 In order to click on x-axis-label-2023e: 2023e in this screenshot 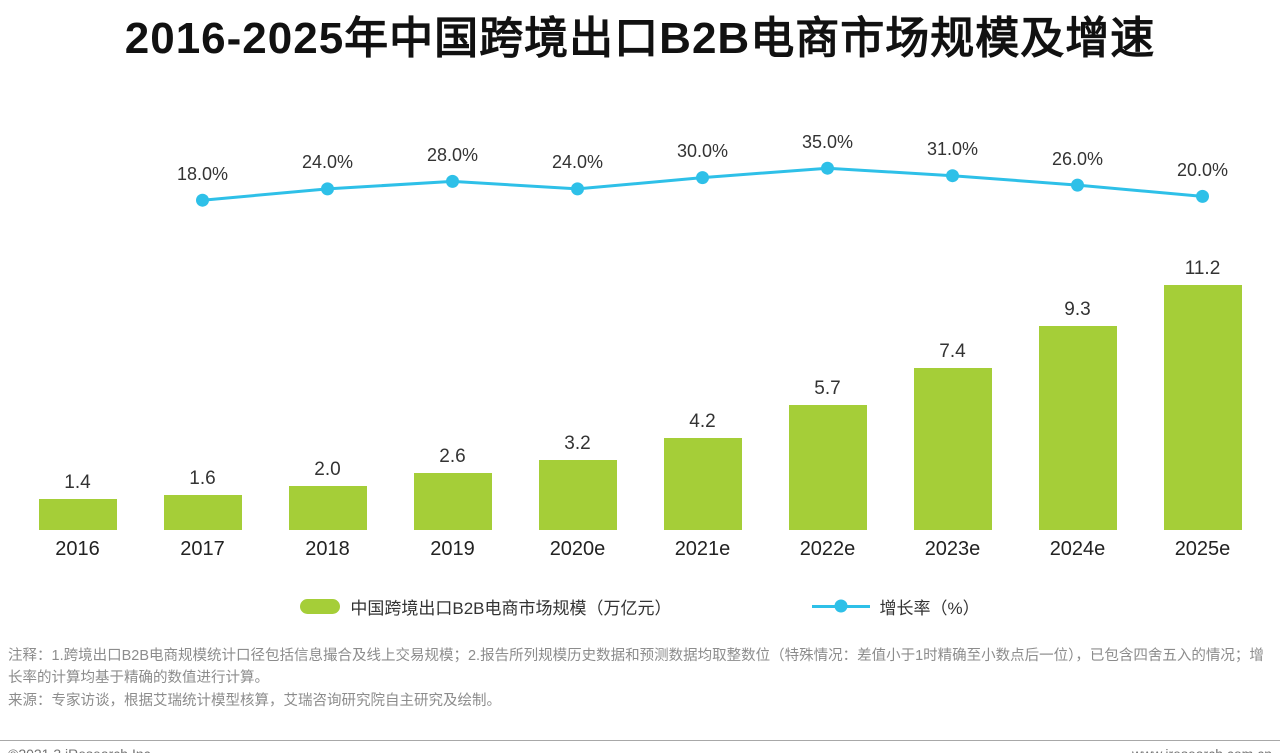, I will do `click(952, 548)`.